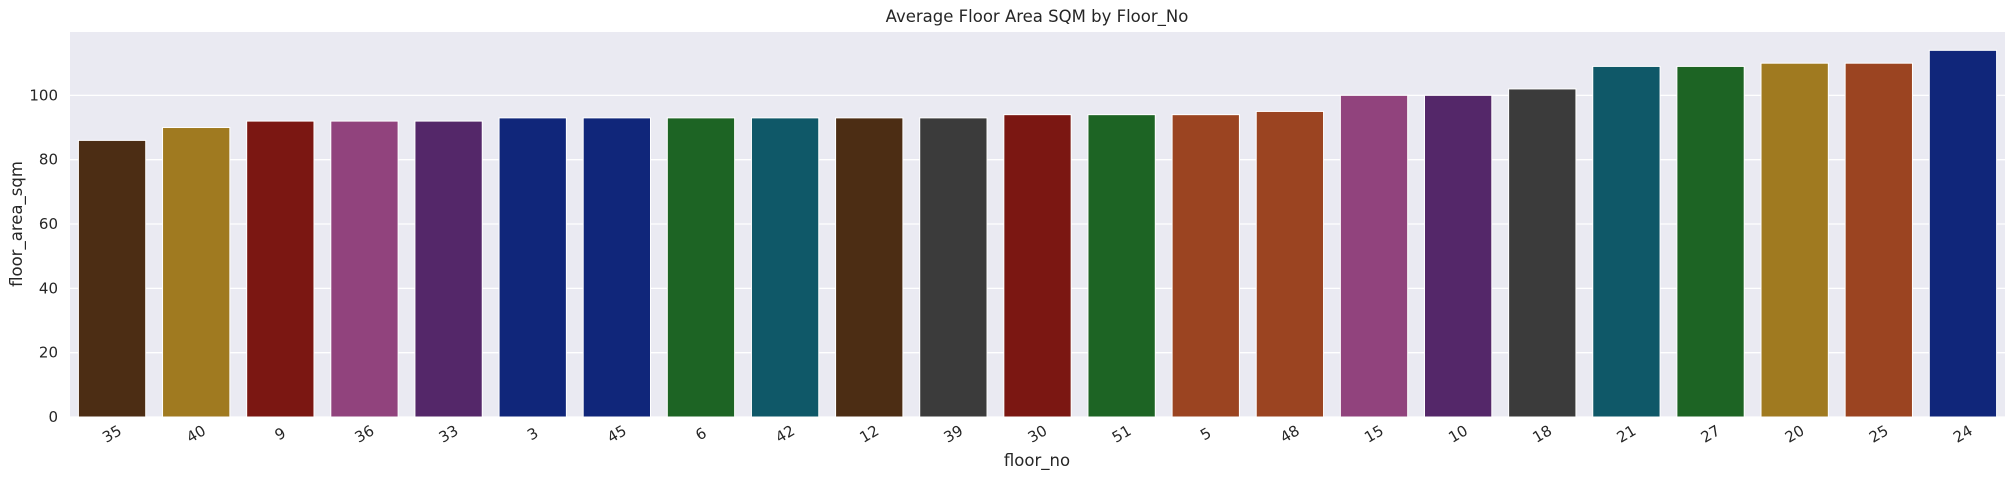 This screenshot has width=2016, height=479. What do you see at coordinates (1627, 433) in the screenshot?
I see `x-tick-label: 21` at bounding box center [1627, 433].